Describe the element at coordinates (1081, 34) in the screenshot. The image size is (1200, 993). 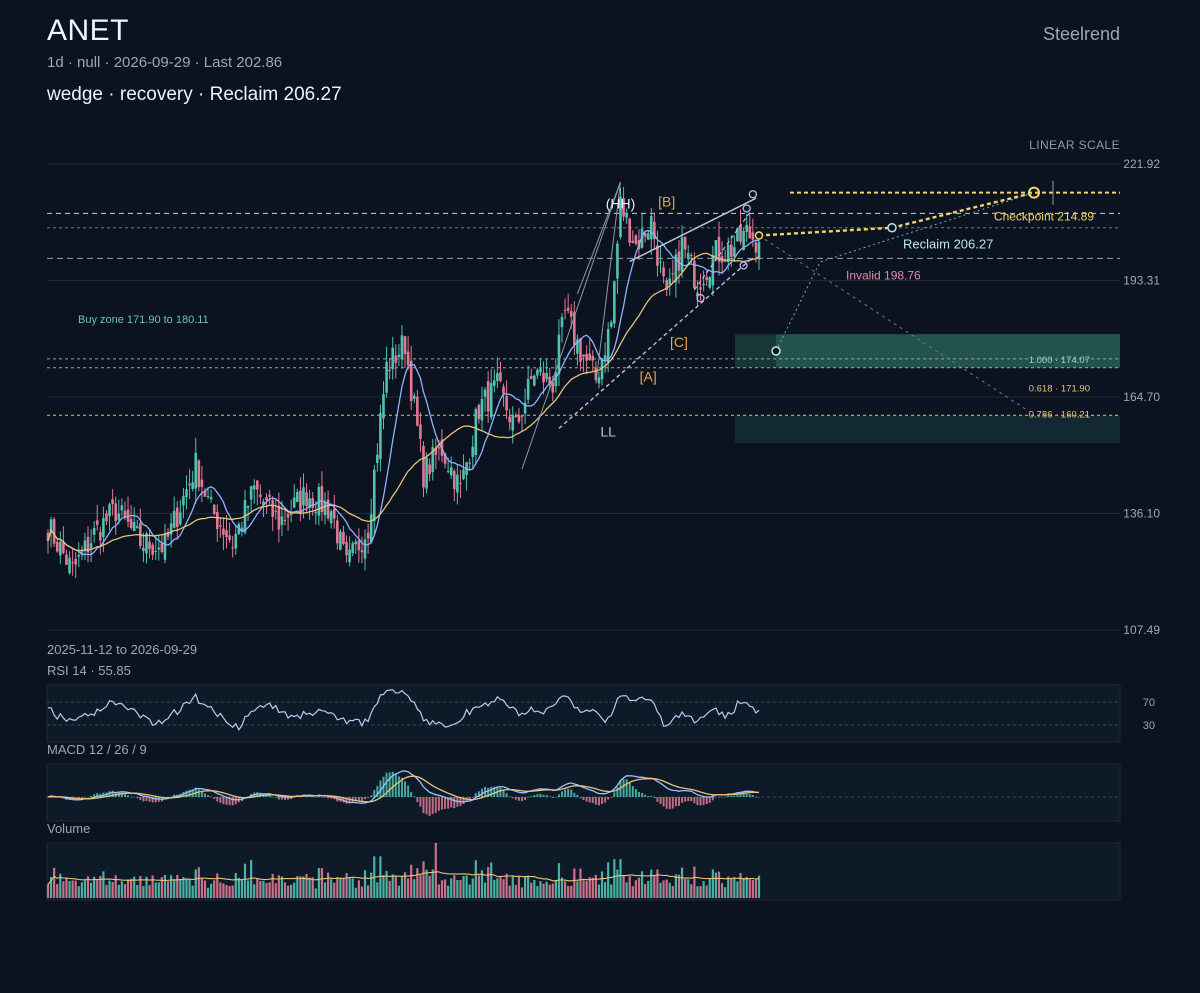
I see `brand-label: Steelrend` at that location.